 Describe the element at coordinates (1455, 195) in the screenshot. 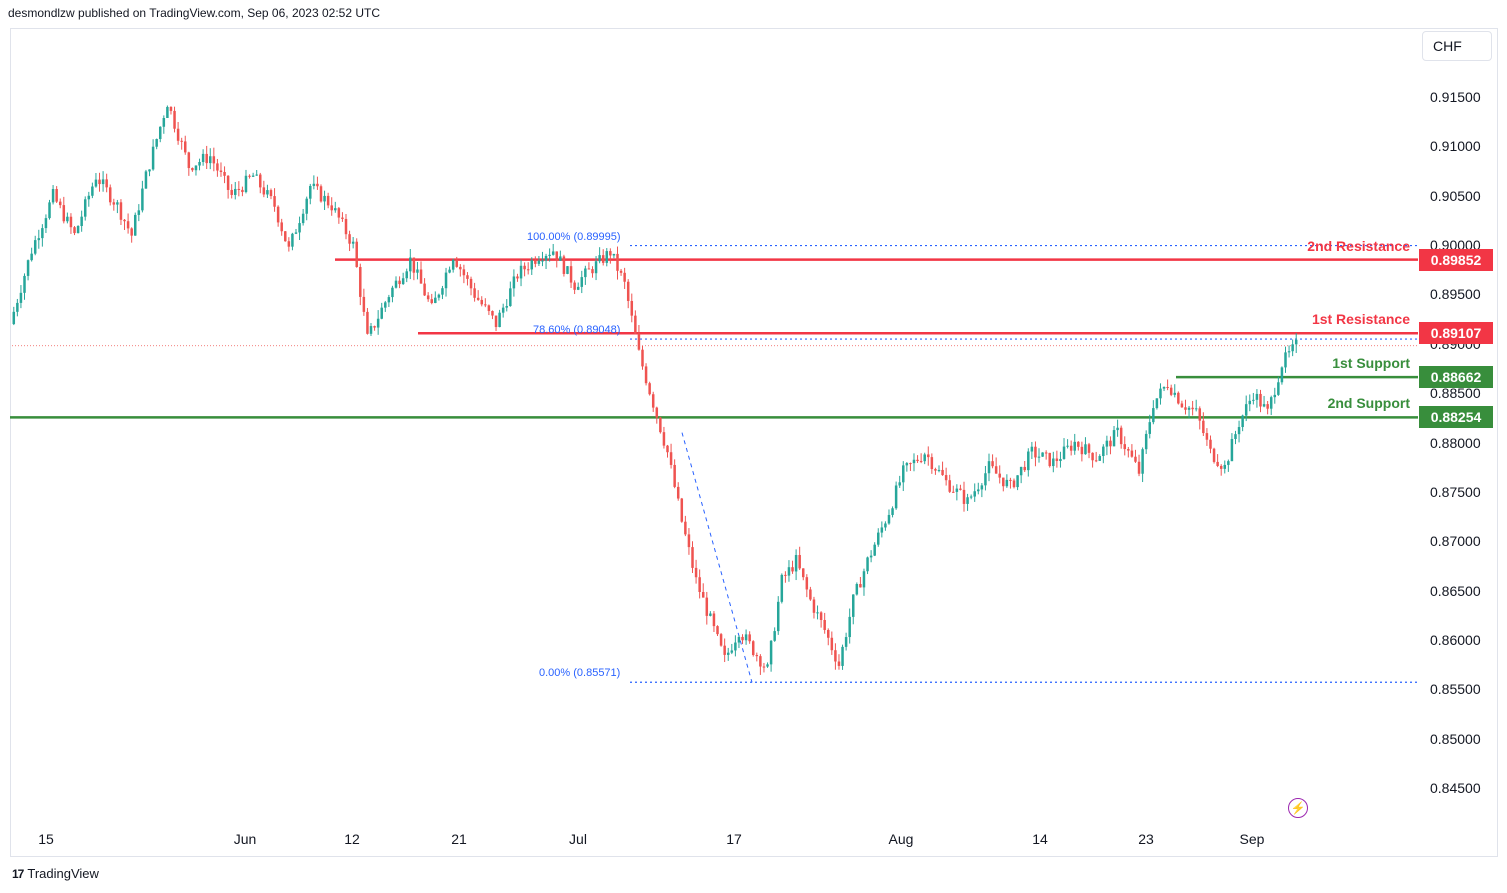

I see `price-tick: 0.90500` at that location.